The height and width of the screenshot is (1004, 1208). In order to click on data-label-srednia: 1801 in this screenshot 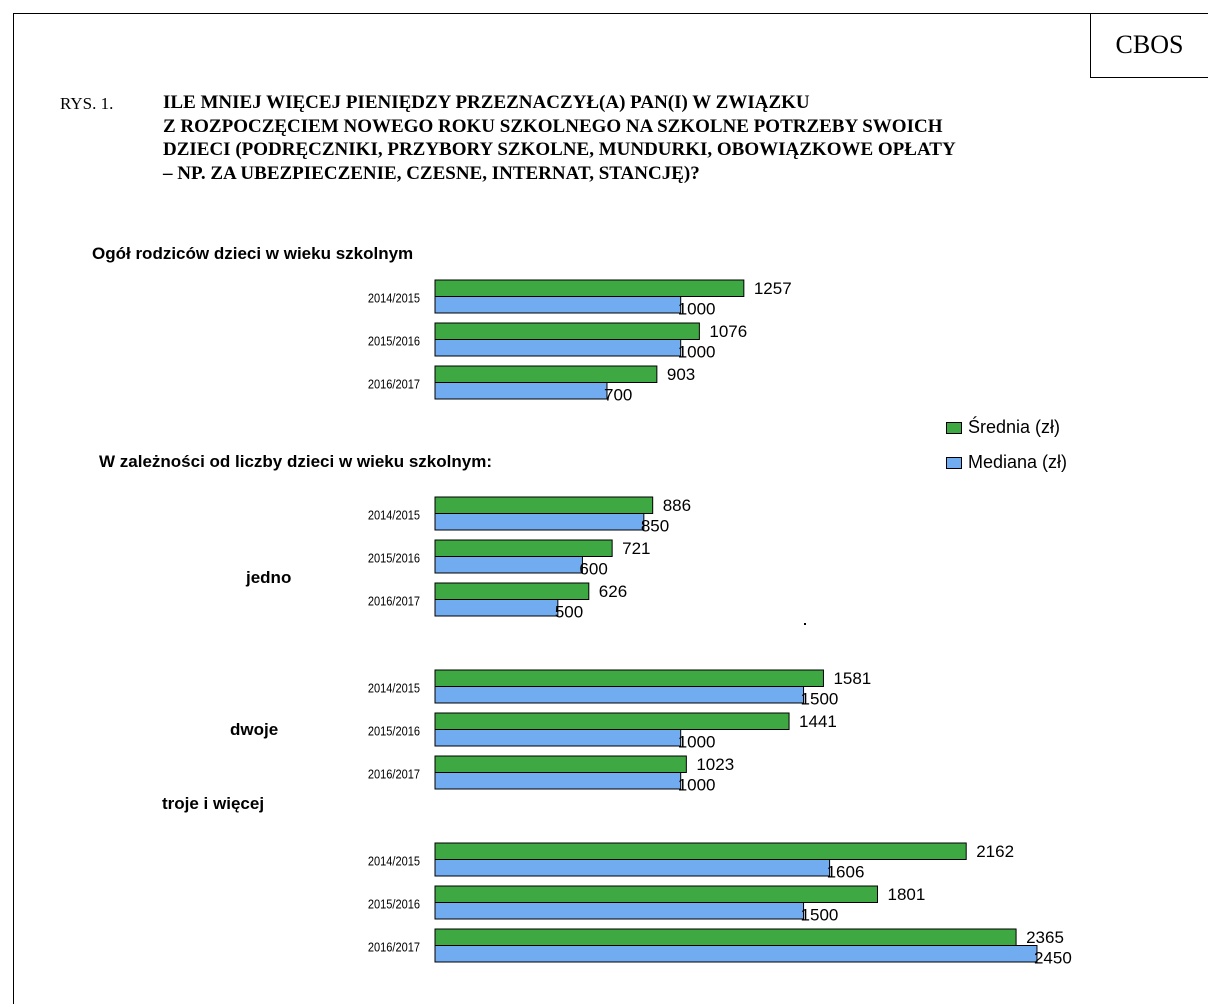, I will do `click(907, 894)`.